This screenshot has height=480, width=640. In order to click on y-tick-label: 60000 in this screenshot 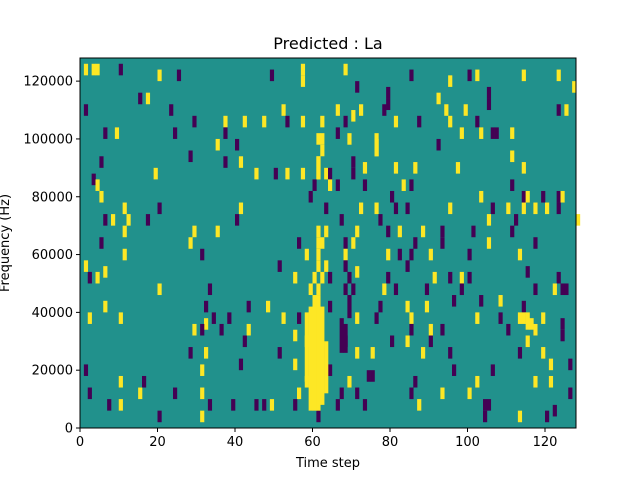, I will do `click(52, 255)`.